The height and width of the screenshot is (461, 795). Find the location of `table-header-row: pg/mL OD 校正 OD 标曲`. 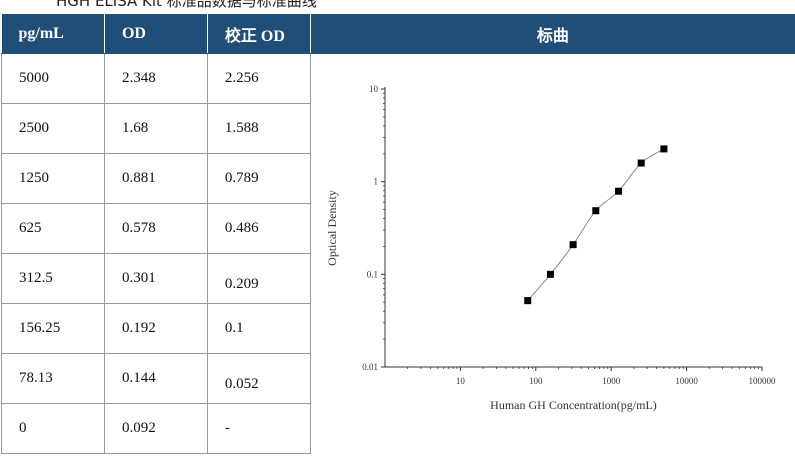

table-header-row: pg/mL OD 校正 OD 标曲 is located at coordinates (398, 34).